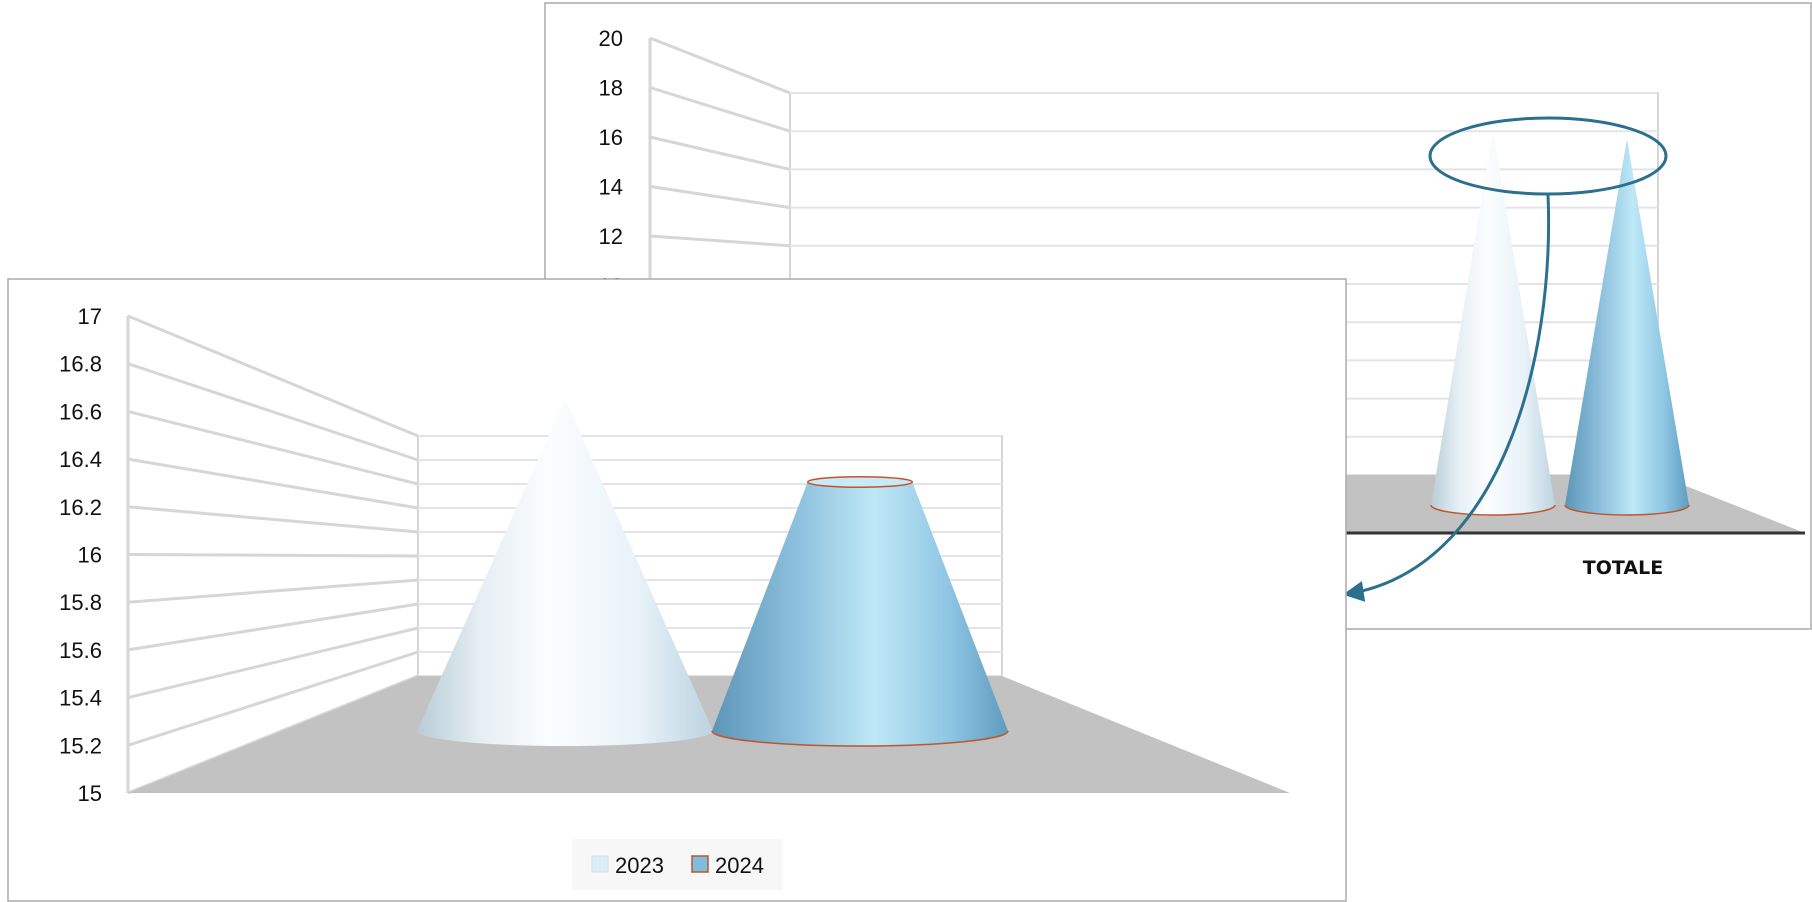 Image resolution: width=1812 pixels, height=902 pixels. Describe the element at coordinates (700, 864) in the screenshot. I see `legend-swatch-2024` at that location.